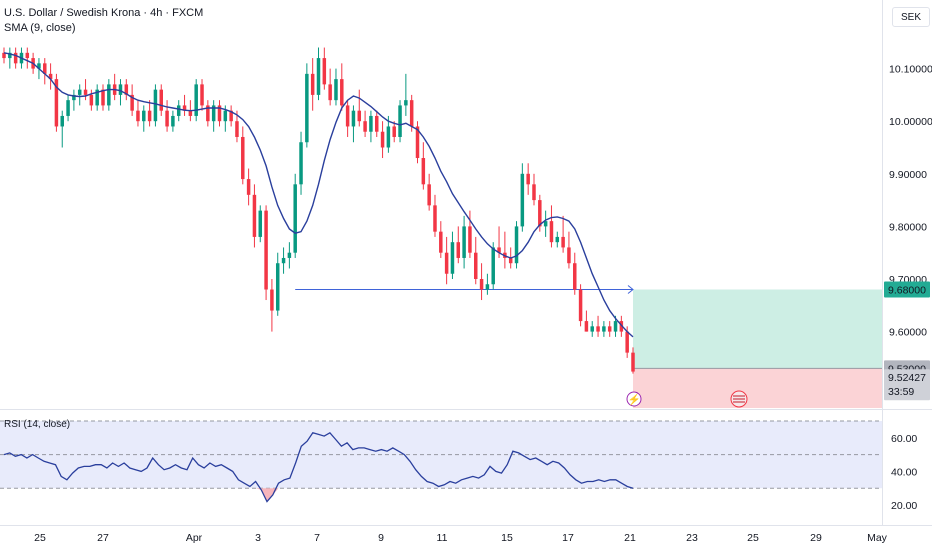 This screenshot has height=550, width=932. What do you see at coordinates (37, 424) in the screenshot?
I see `rsi-legend: RSI (14, close)` at bounding box center [37, 424].